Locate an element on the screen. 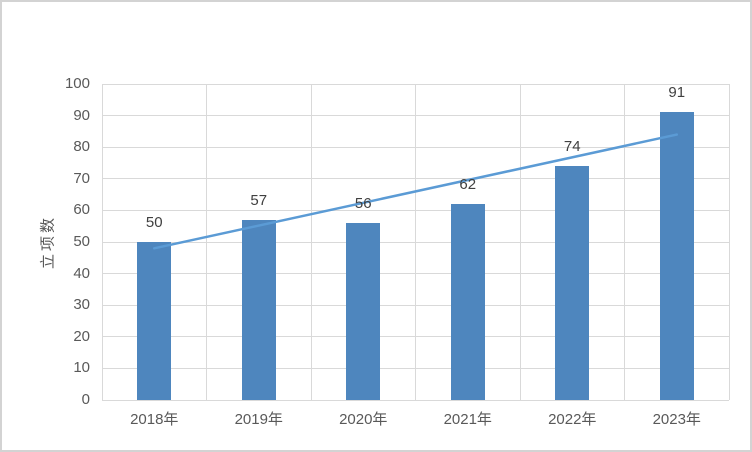 This screenshot has height=452, width=752. x-tick-label: 2023年 is located at coordinates (676, 419).